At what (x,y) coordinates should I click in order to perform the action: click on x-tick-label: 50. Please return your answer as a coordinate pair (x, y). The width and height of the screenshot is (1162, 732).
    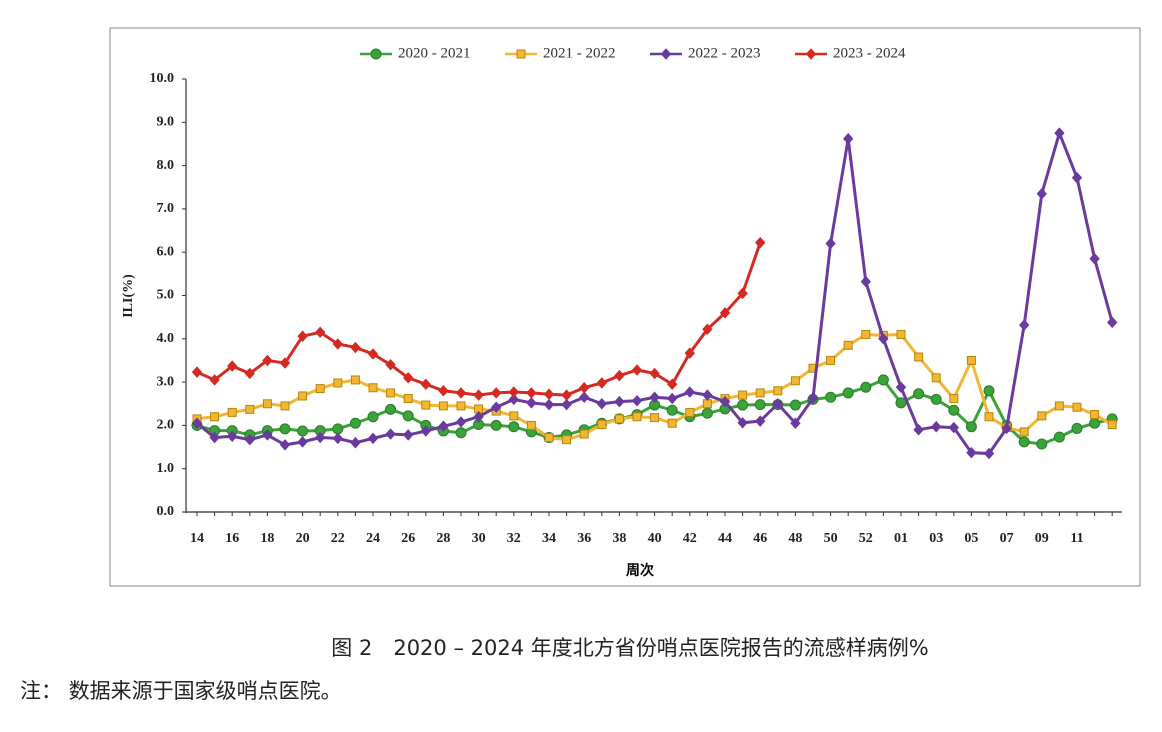
    Looking at the image, I should click on (831, 538).